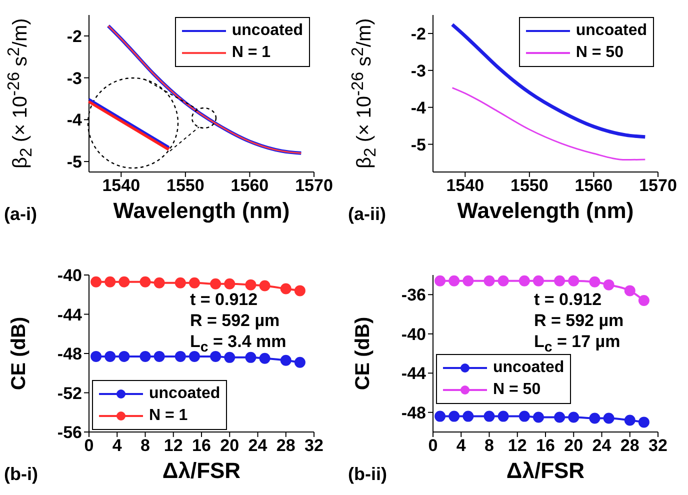 This screenshot has height=495, width=688. What do you see at coordinates (21, 474) in the screenshot?
I see `text: (b-i)` at bounding box center [21, 474].